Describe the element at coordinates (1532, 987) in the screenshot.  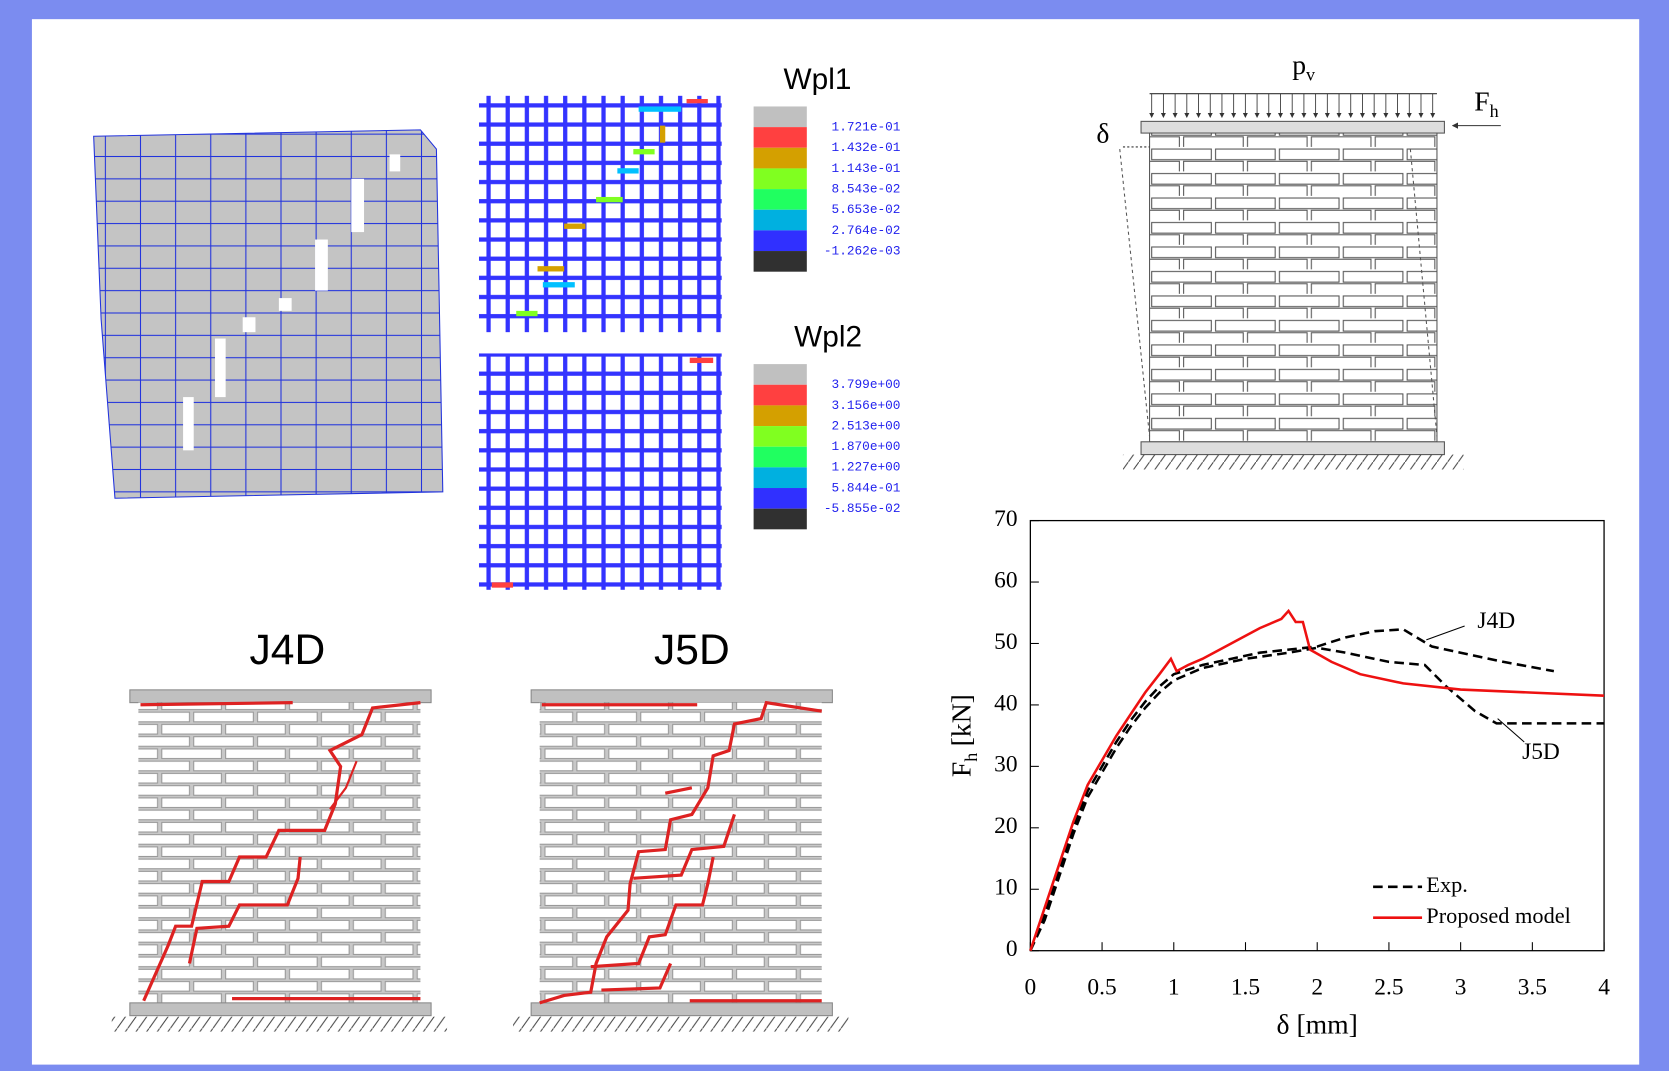
I see `x-tick-label: 3.5` at that location.